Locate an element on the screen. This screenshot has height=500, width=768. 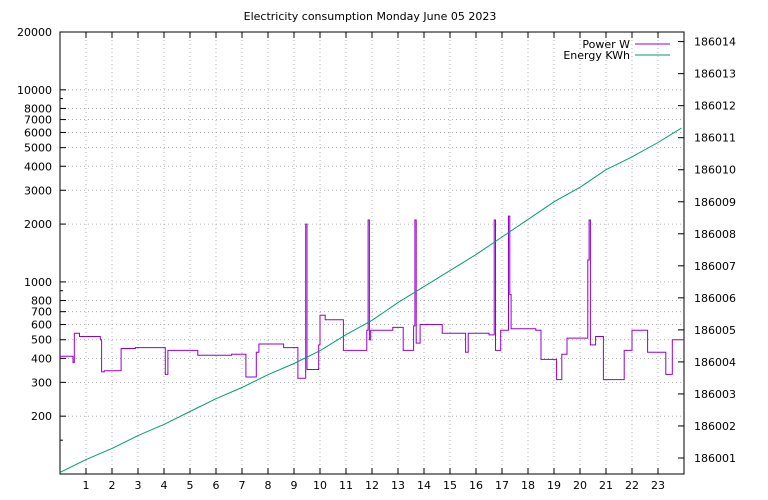
legend-label-power: Power W is located at coordinates (606, 44).